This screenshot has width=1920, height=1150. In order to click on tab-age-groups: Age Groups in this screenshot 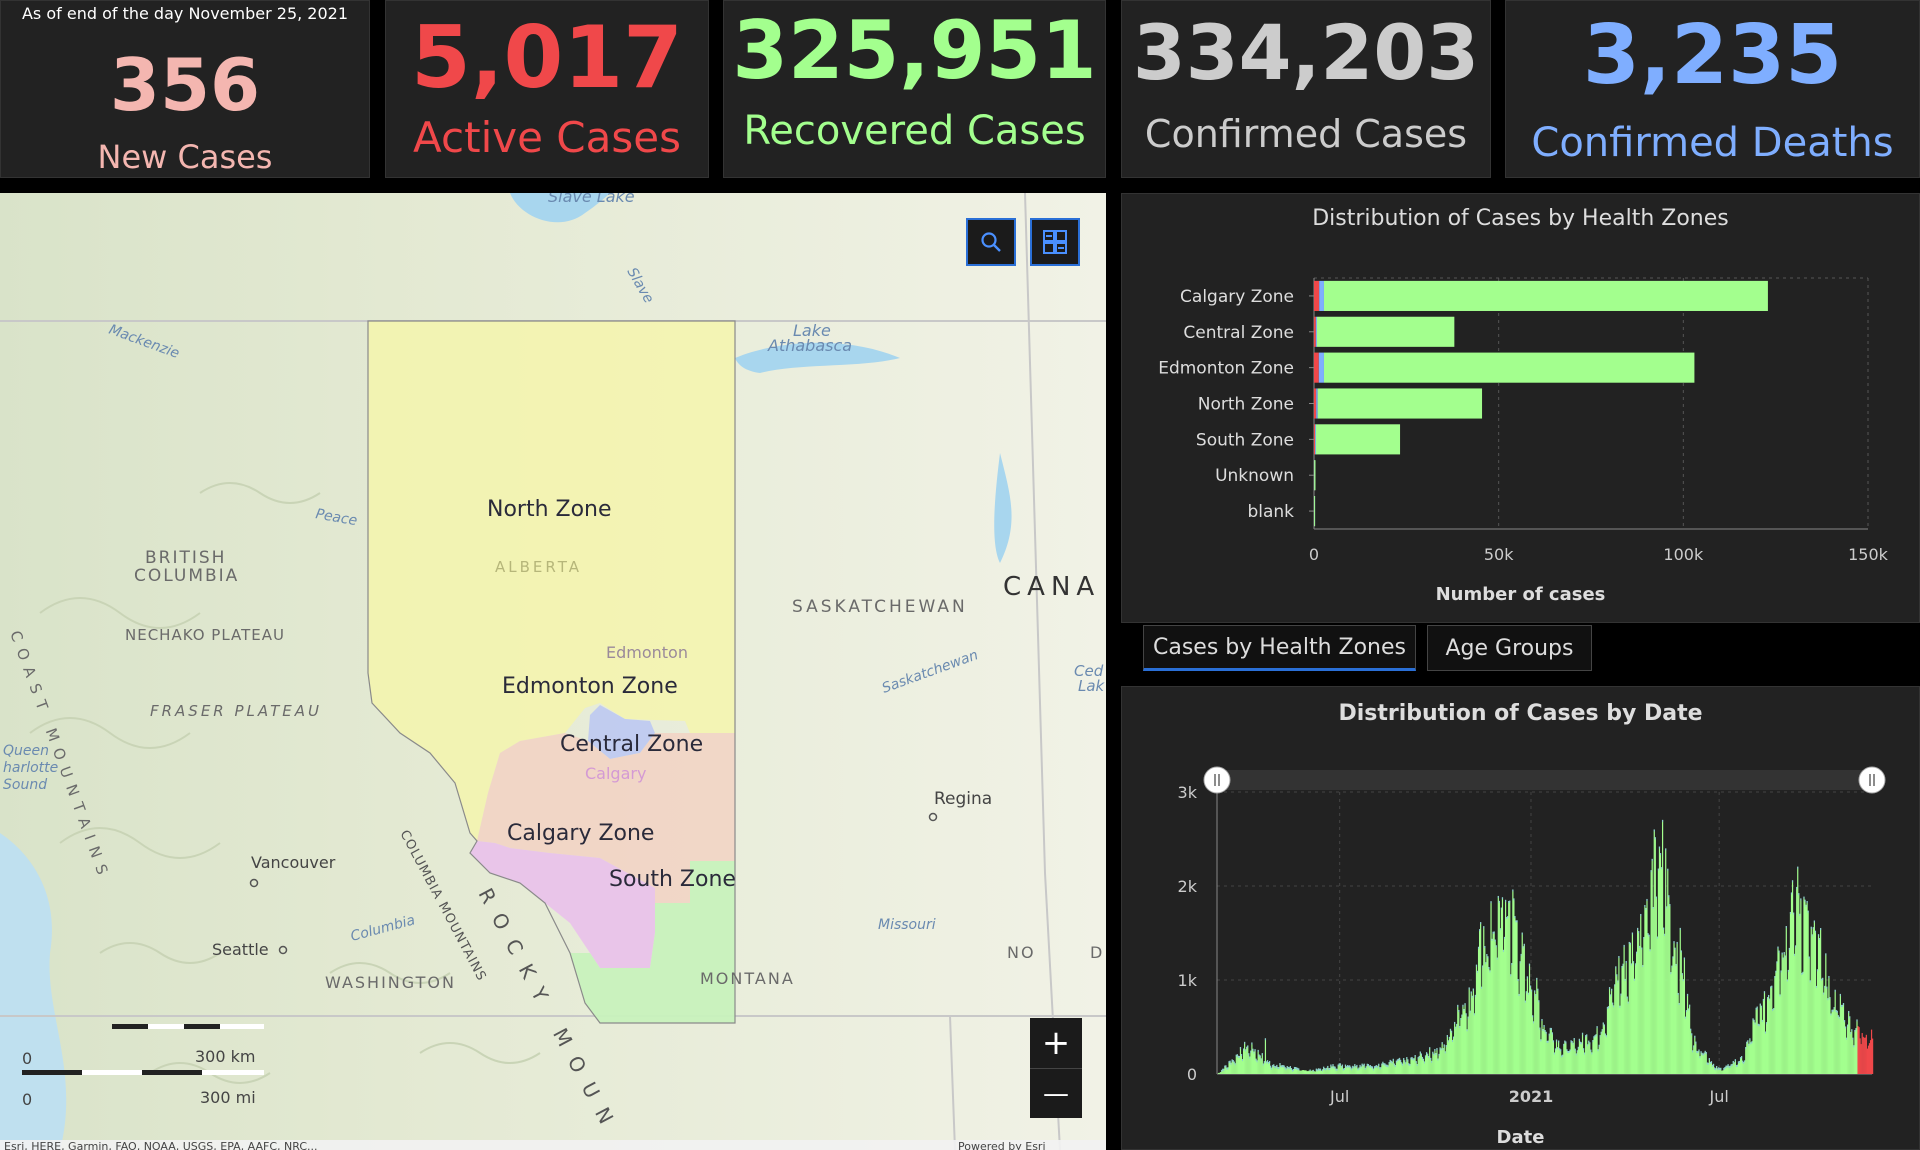, I will do `click(1509, 648)`.